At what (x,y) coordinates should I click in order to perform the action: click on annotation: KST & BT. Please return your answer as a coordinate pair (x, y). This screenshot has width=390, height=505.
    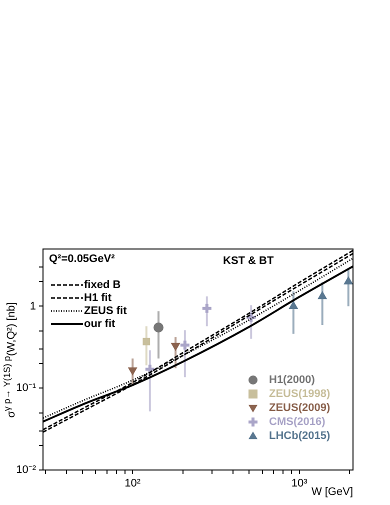
    Looking at the image, I should click on (248, 261).